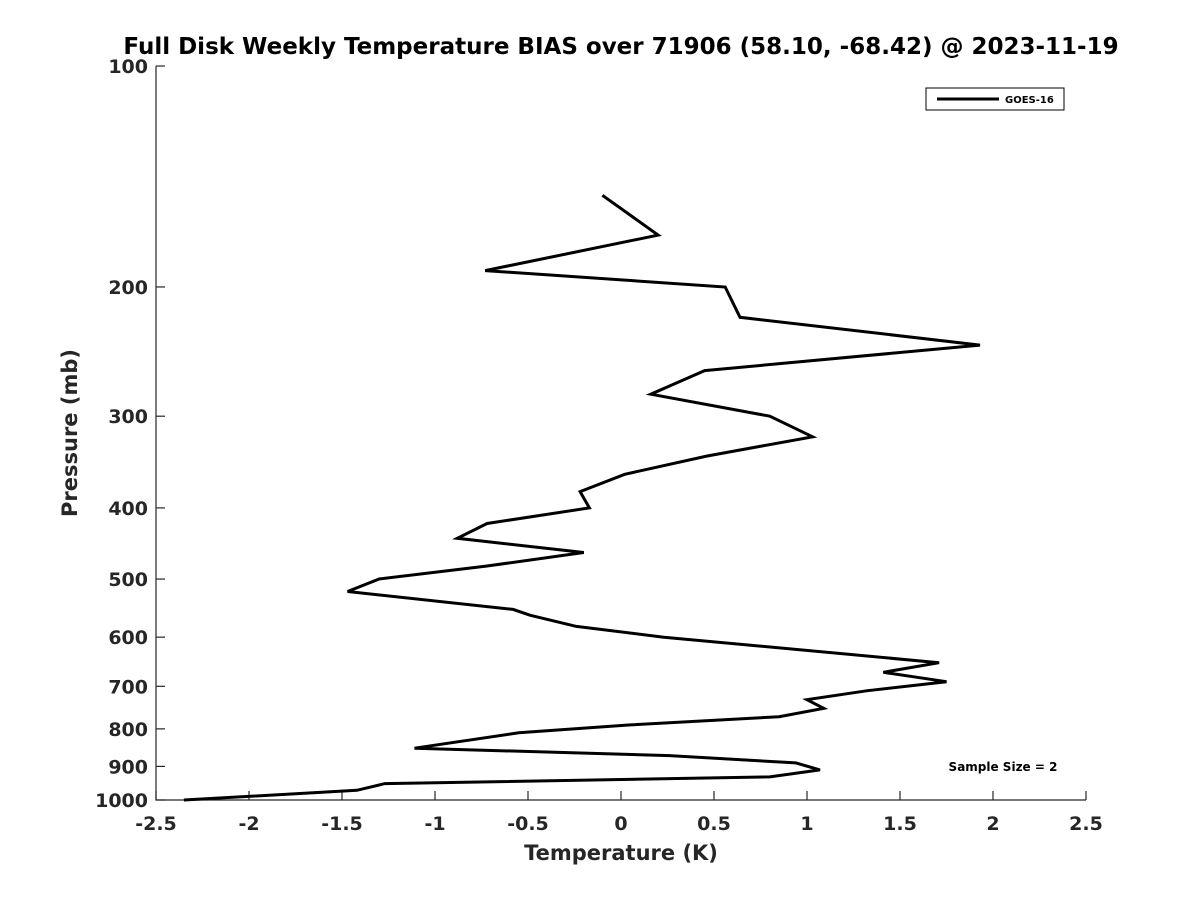 This screenshot has height=900, width=1200. What do you see at coordinates (128, 767) in the screenshot?
I see `y-tick-label: 900` at bounding box center [128, 767].